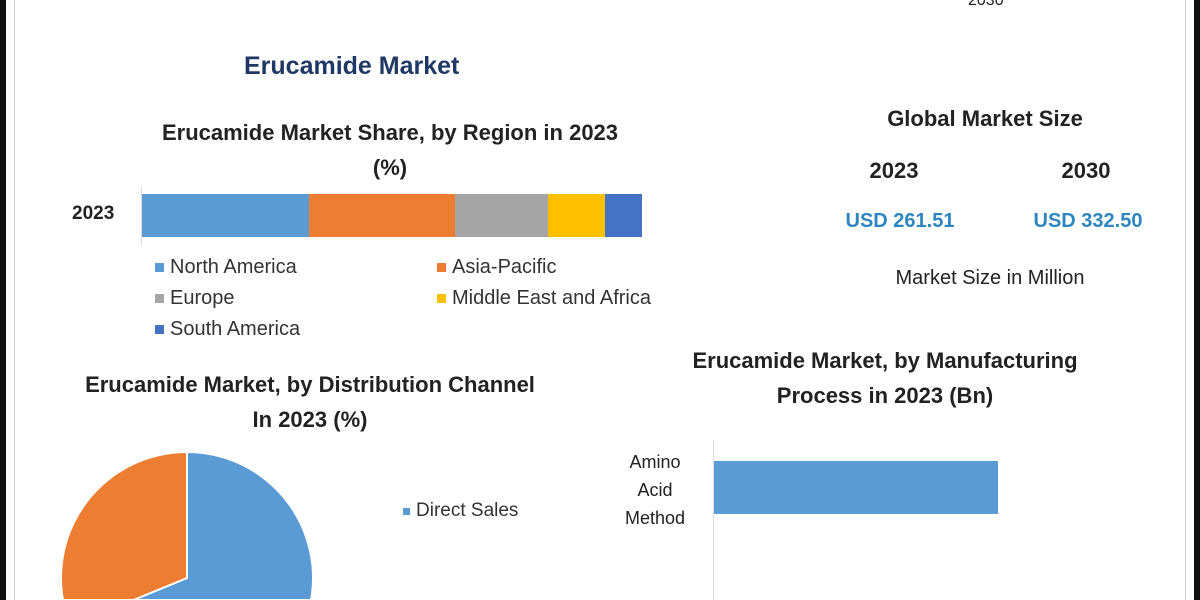 This screenshot has width=1200, height=600. I want to click on pie-legend-direct-sales: Direct Sales, so click(460, 511).